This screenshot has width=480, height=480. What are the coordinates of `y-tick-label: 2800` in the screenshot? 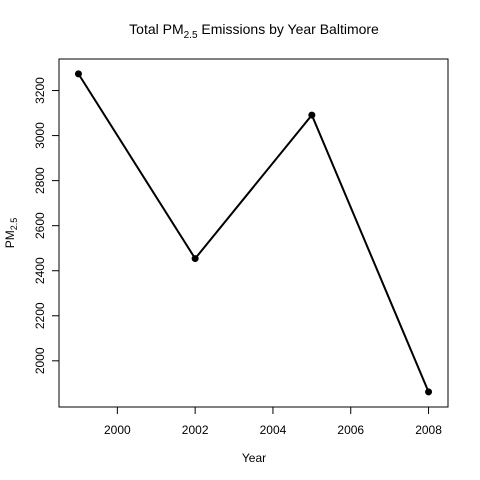 It's located at (40, 180).